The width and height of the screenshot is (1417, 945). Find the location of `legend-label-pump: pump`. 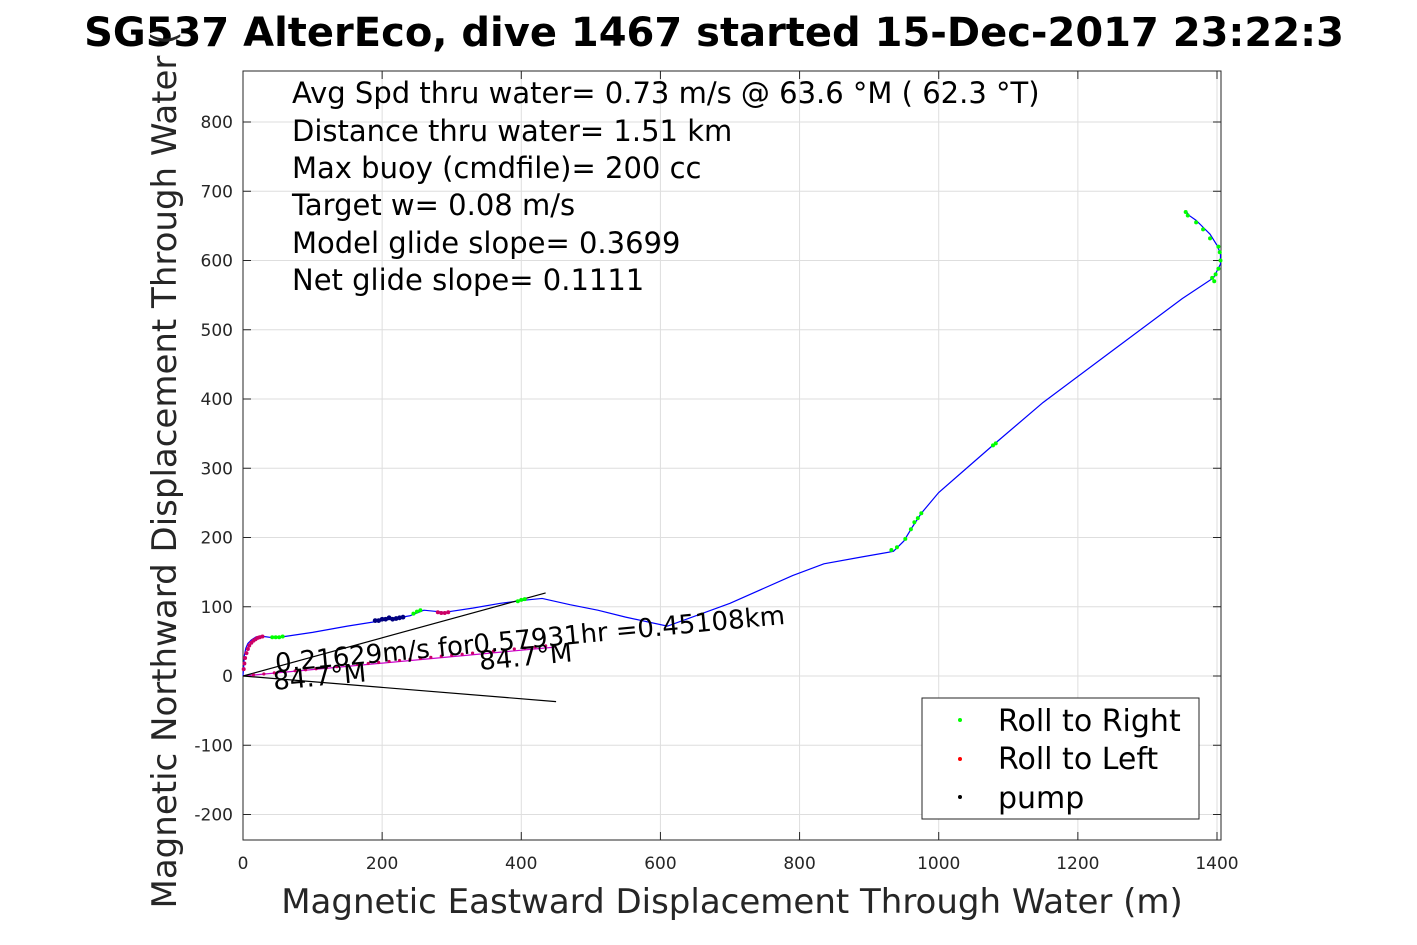

legend-label-pump: pump is located at coordinates (1041, 798).